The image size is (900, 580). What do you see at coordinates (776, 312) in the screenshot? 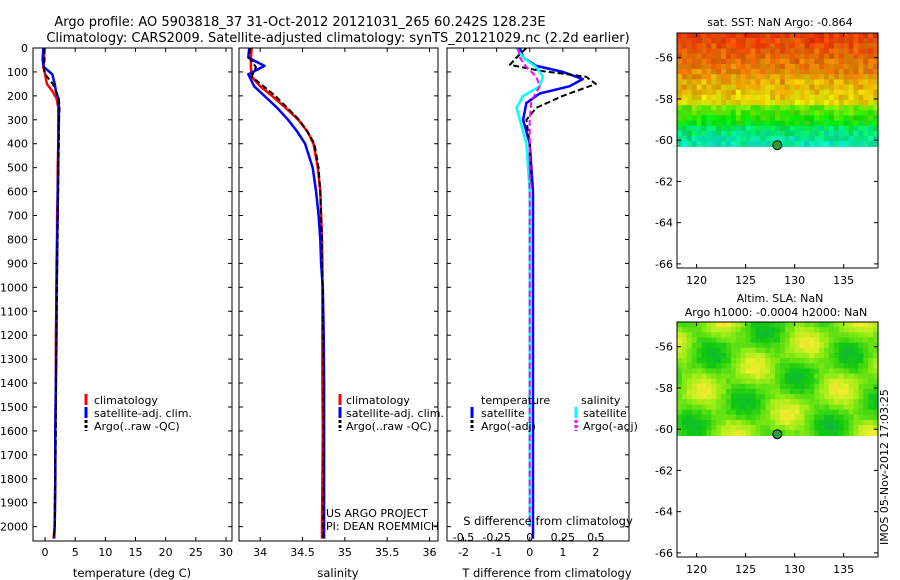
I see `sla-map-subtitle: Argo h1000: -0.0004 h2000: NaN` at bounding box center [776, 312].